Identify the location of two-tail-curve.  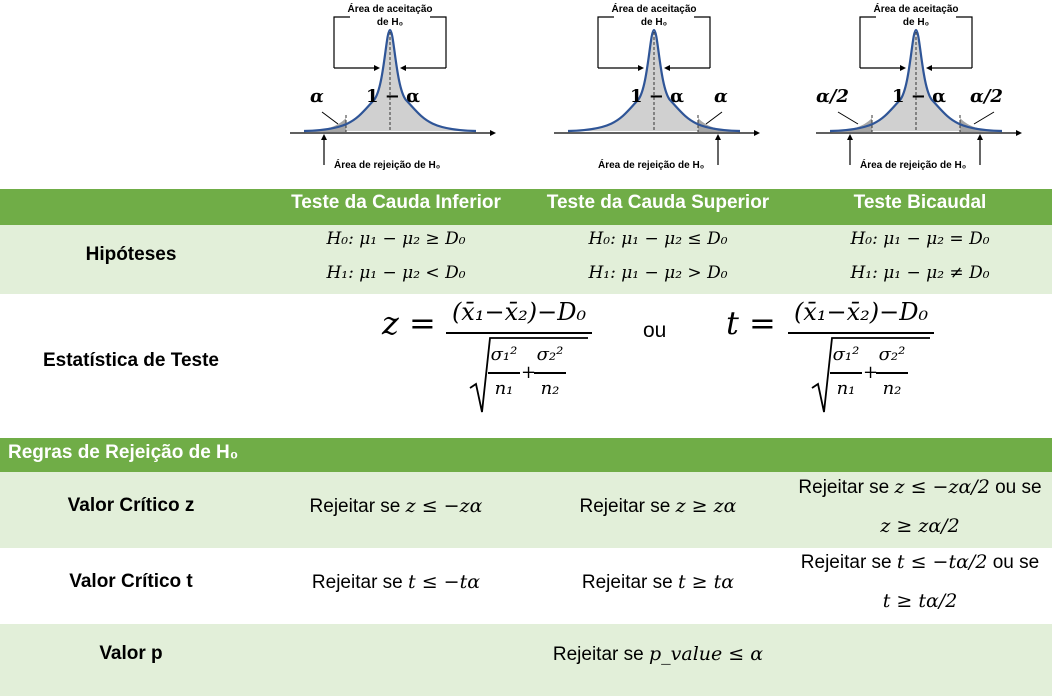
(919, 90).